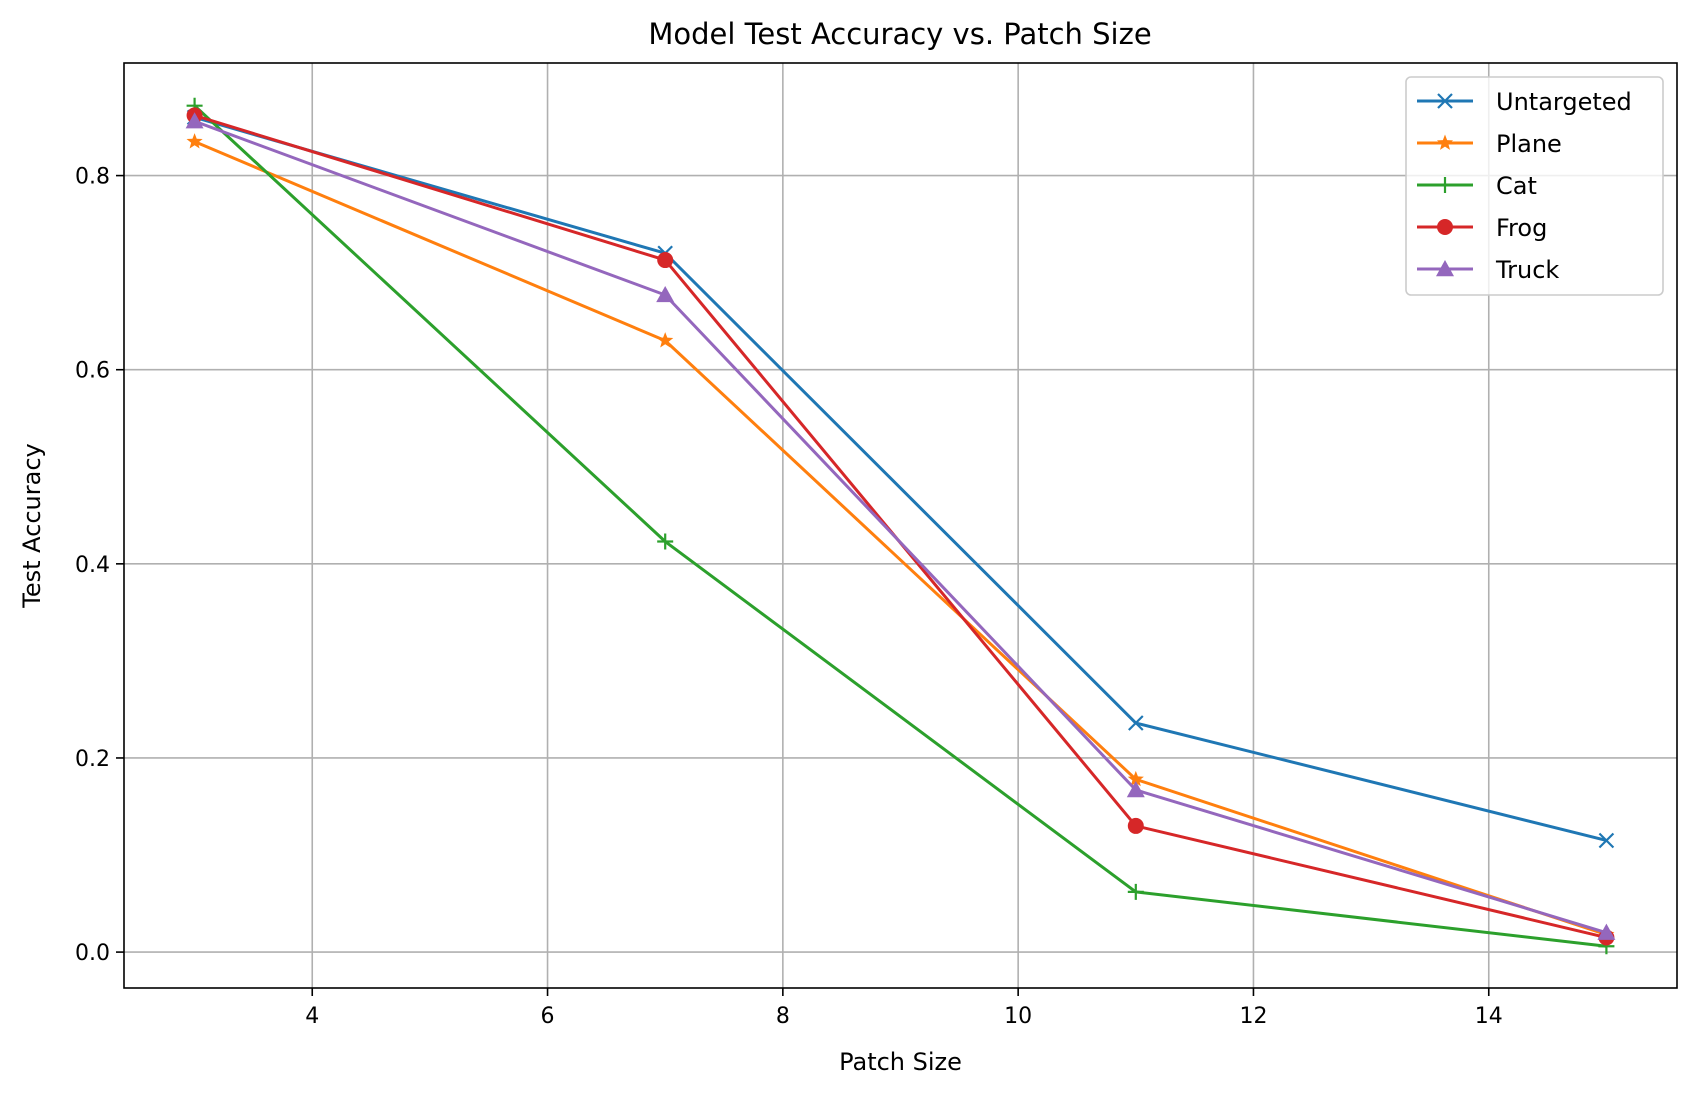 The height and width of the screenshot is (1093, 1692). What do you see at coordinates (92, 177) in the screenshot?
I see `y-tick-label: 0.8` at bounding box center [92, 177].